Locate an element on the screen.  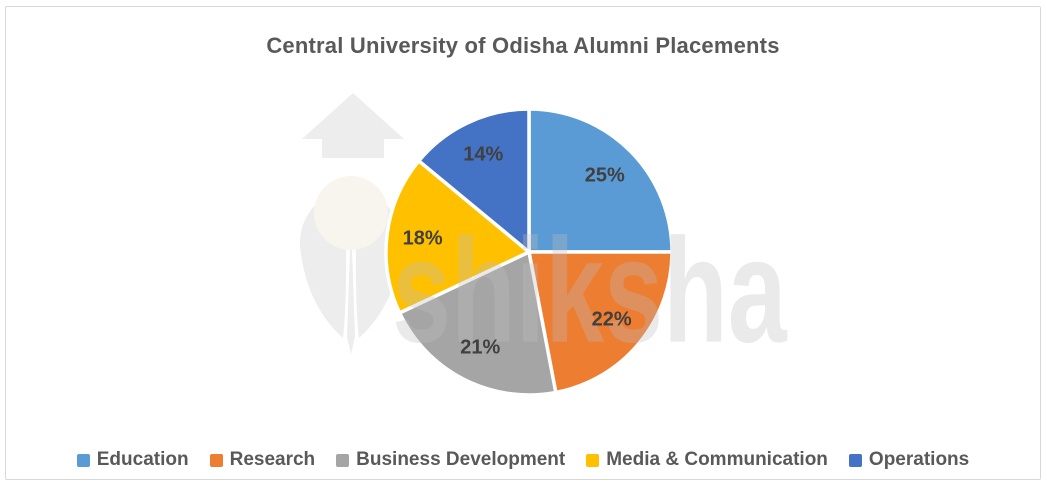
legend-item-media-communication: Media & Communication is located at coordinates (707, 460).